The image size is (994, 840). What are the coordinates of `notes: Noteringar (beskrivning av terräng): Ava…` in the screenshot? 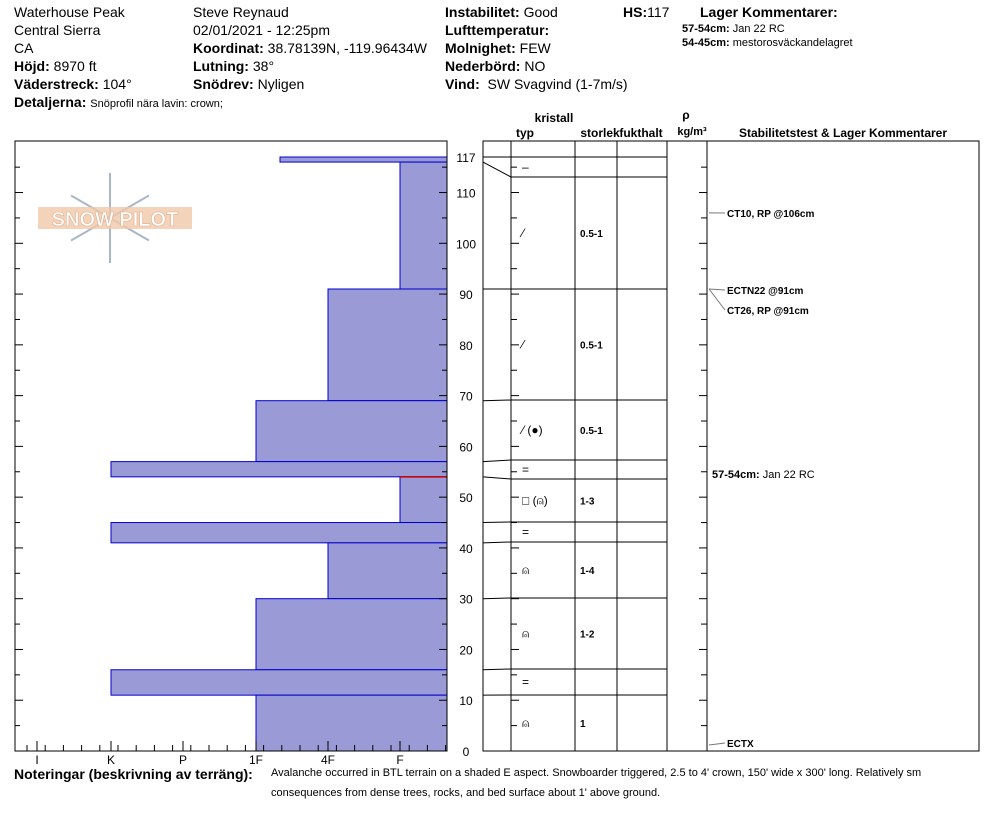 It's located at (467, 782).